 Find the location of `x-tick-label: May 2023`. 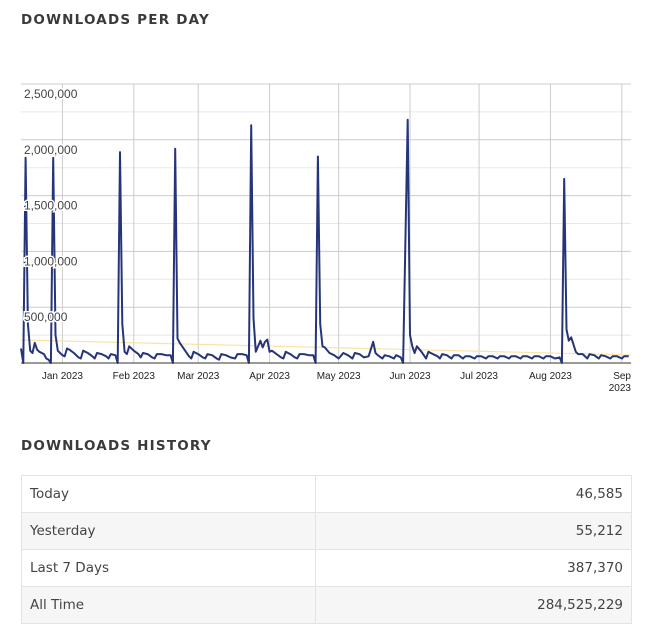

x-tick-label: May 2023 is located at coordinates (339, 376).